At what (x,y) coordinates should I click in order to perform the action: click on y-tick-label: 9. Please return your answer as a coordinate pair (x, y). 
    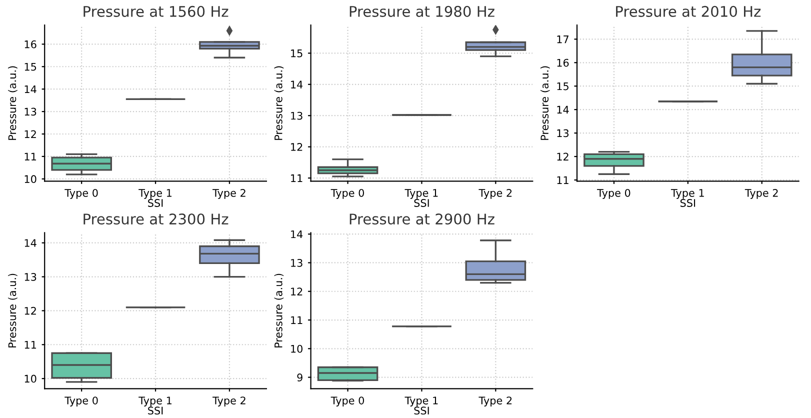
    Looking at the image, I should click on (299, 378).